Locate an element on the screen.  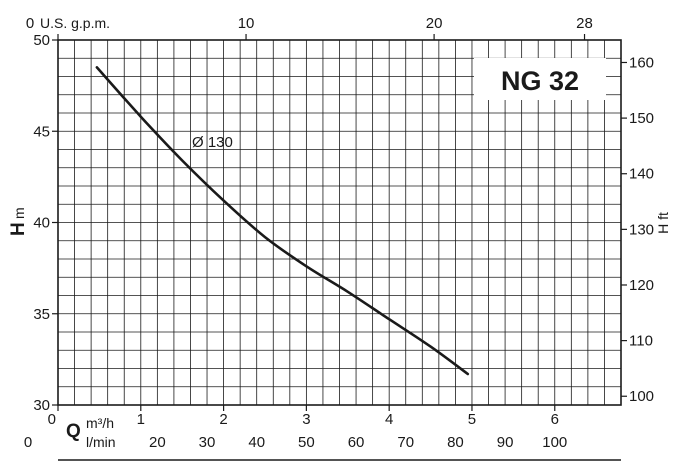
x-tick-label: 3 is located at coordinates (306, 419).